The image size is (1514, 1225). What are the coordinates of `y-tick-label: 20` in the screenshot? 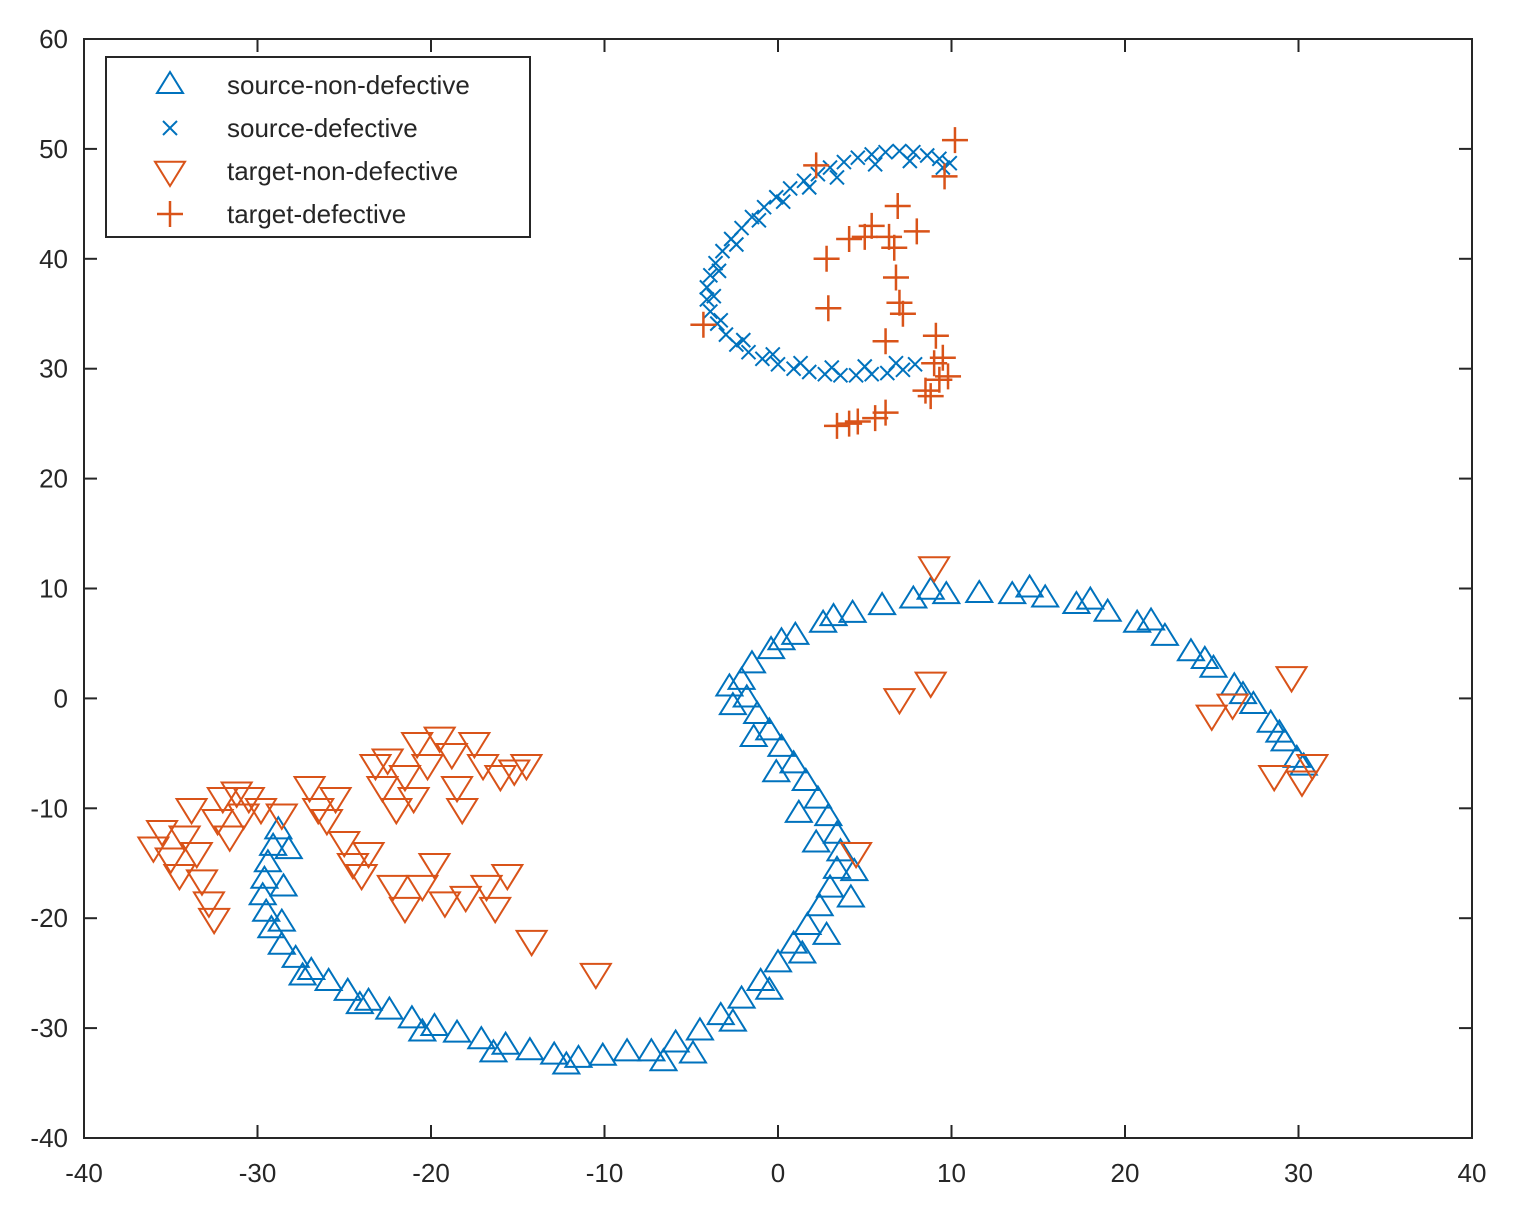 It's located at (53, 479).